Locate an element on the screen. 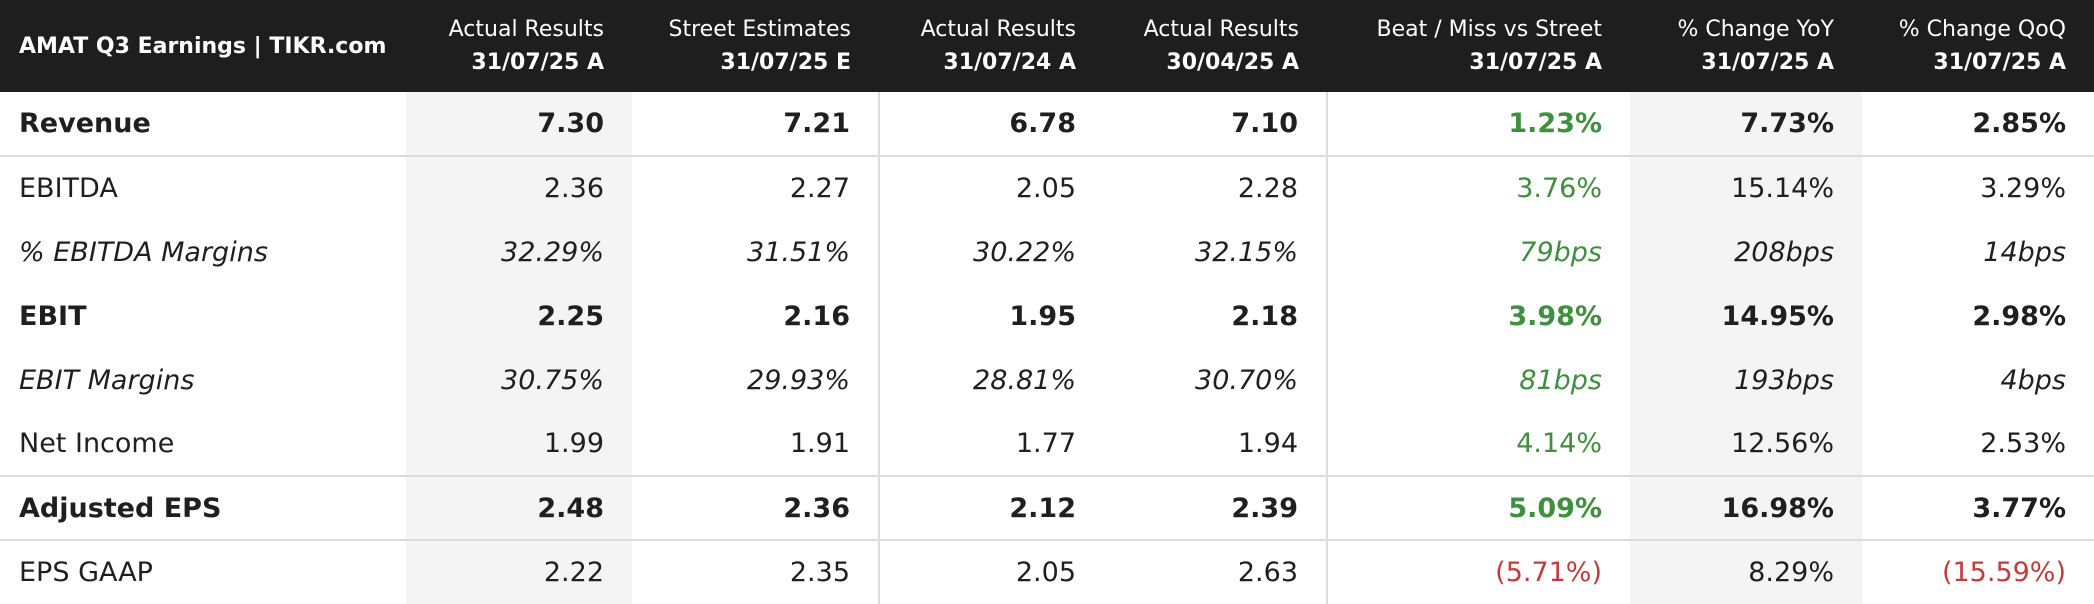  column-header-beat-miss: Beat / Miss vs Street 31/07/25 A is located at coordinates (1478, 46).